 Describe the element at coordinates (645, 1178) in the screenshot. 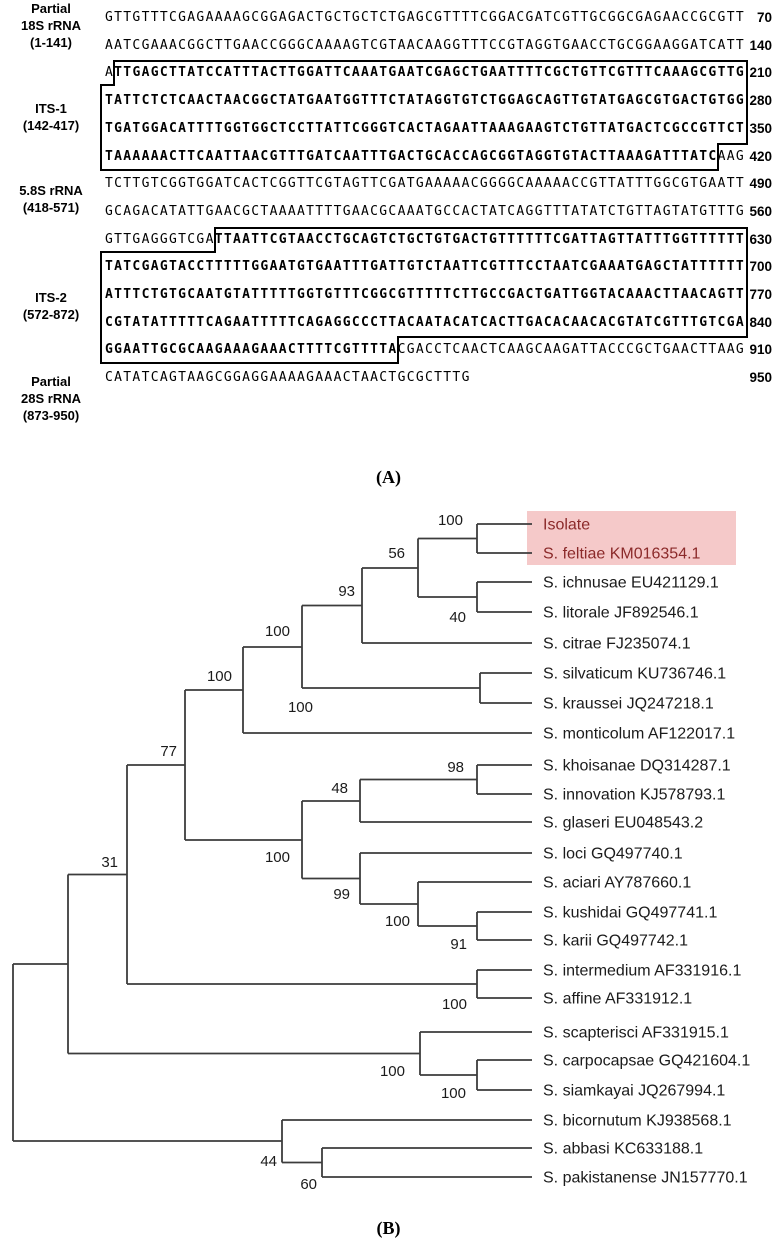

I see `taxon-label: S. pakistanense JN157770.1` at that location.